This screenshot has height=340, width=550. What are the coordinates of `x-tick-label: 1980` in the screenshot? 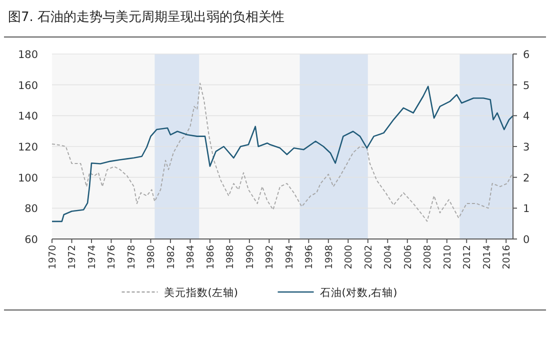 It's located at (152, 257).